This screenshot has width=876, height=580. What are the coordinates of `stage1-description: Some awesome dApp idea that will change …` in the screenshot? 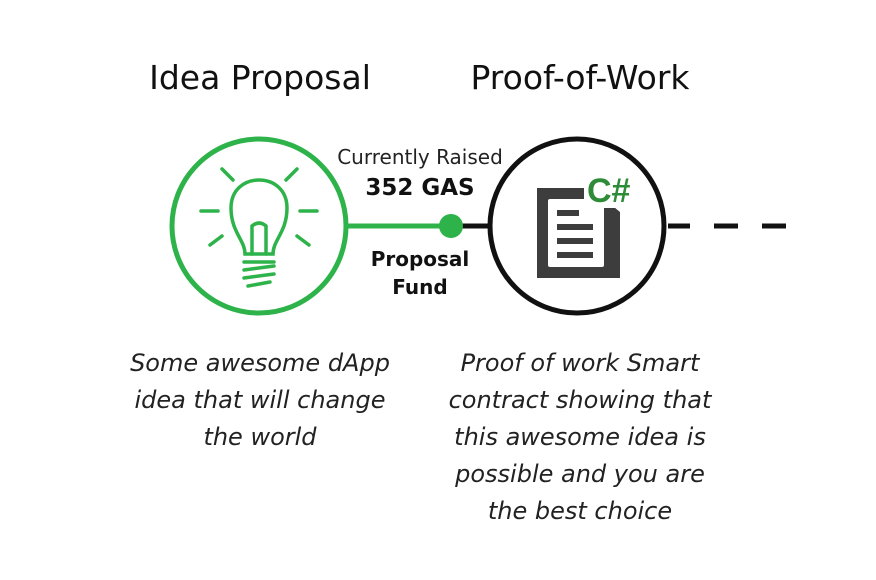 It's located at (260, 400).